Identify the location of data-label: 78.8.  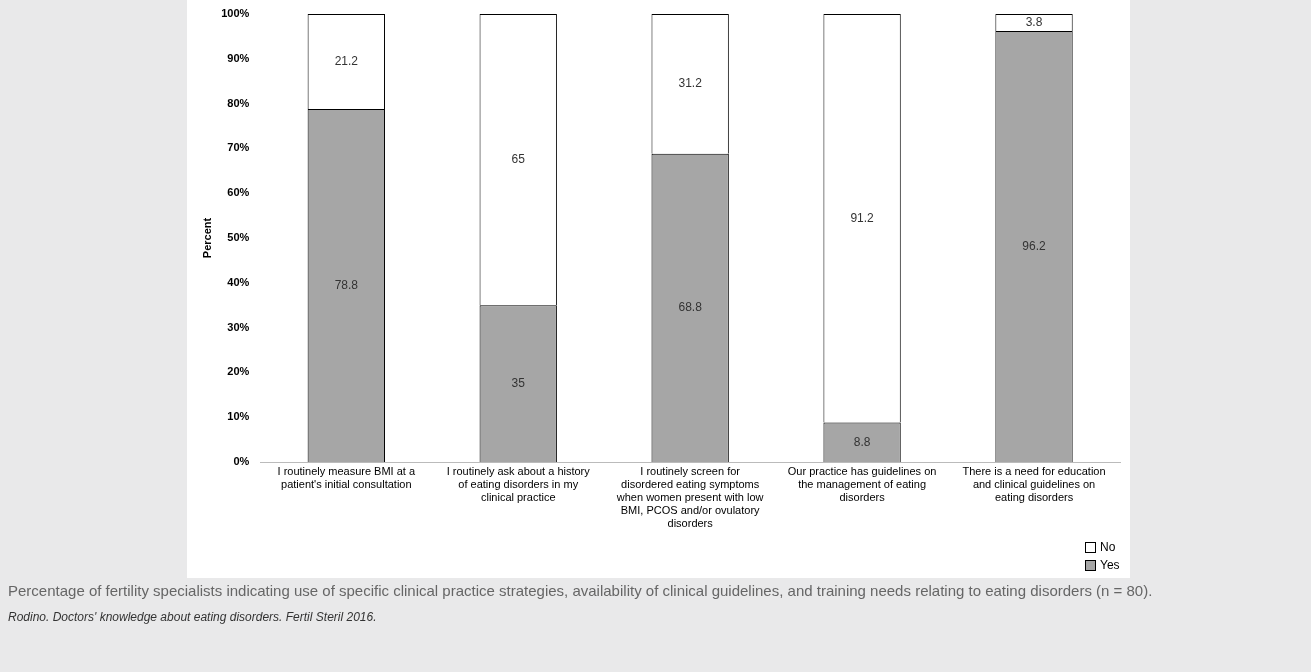
(346, 284).